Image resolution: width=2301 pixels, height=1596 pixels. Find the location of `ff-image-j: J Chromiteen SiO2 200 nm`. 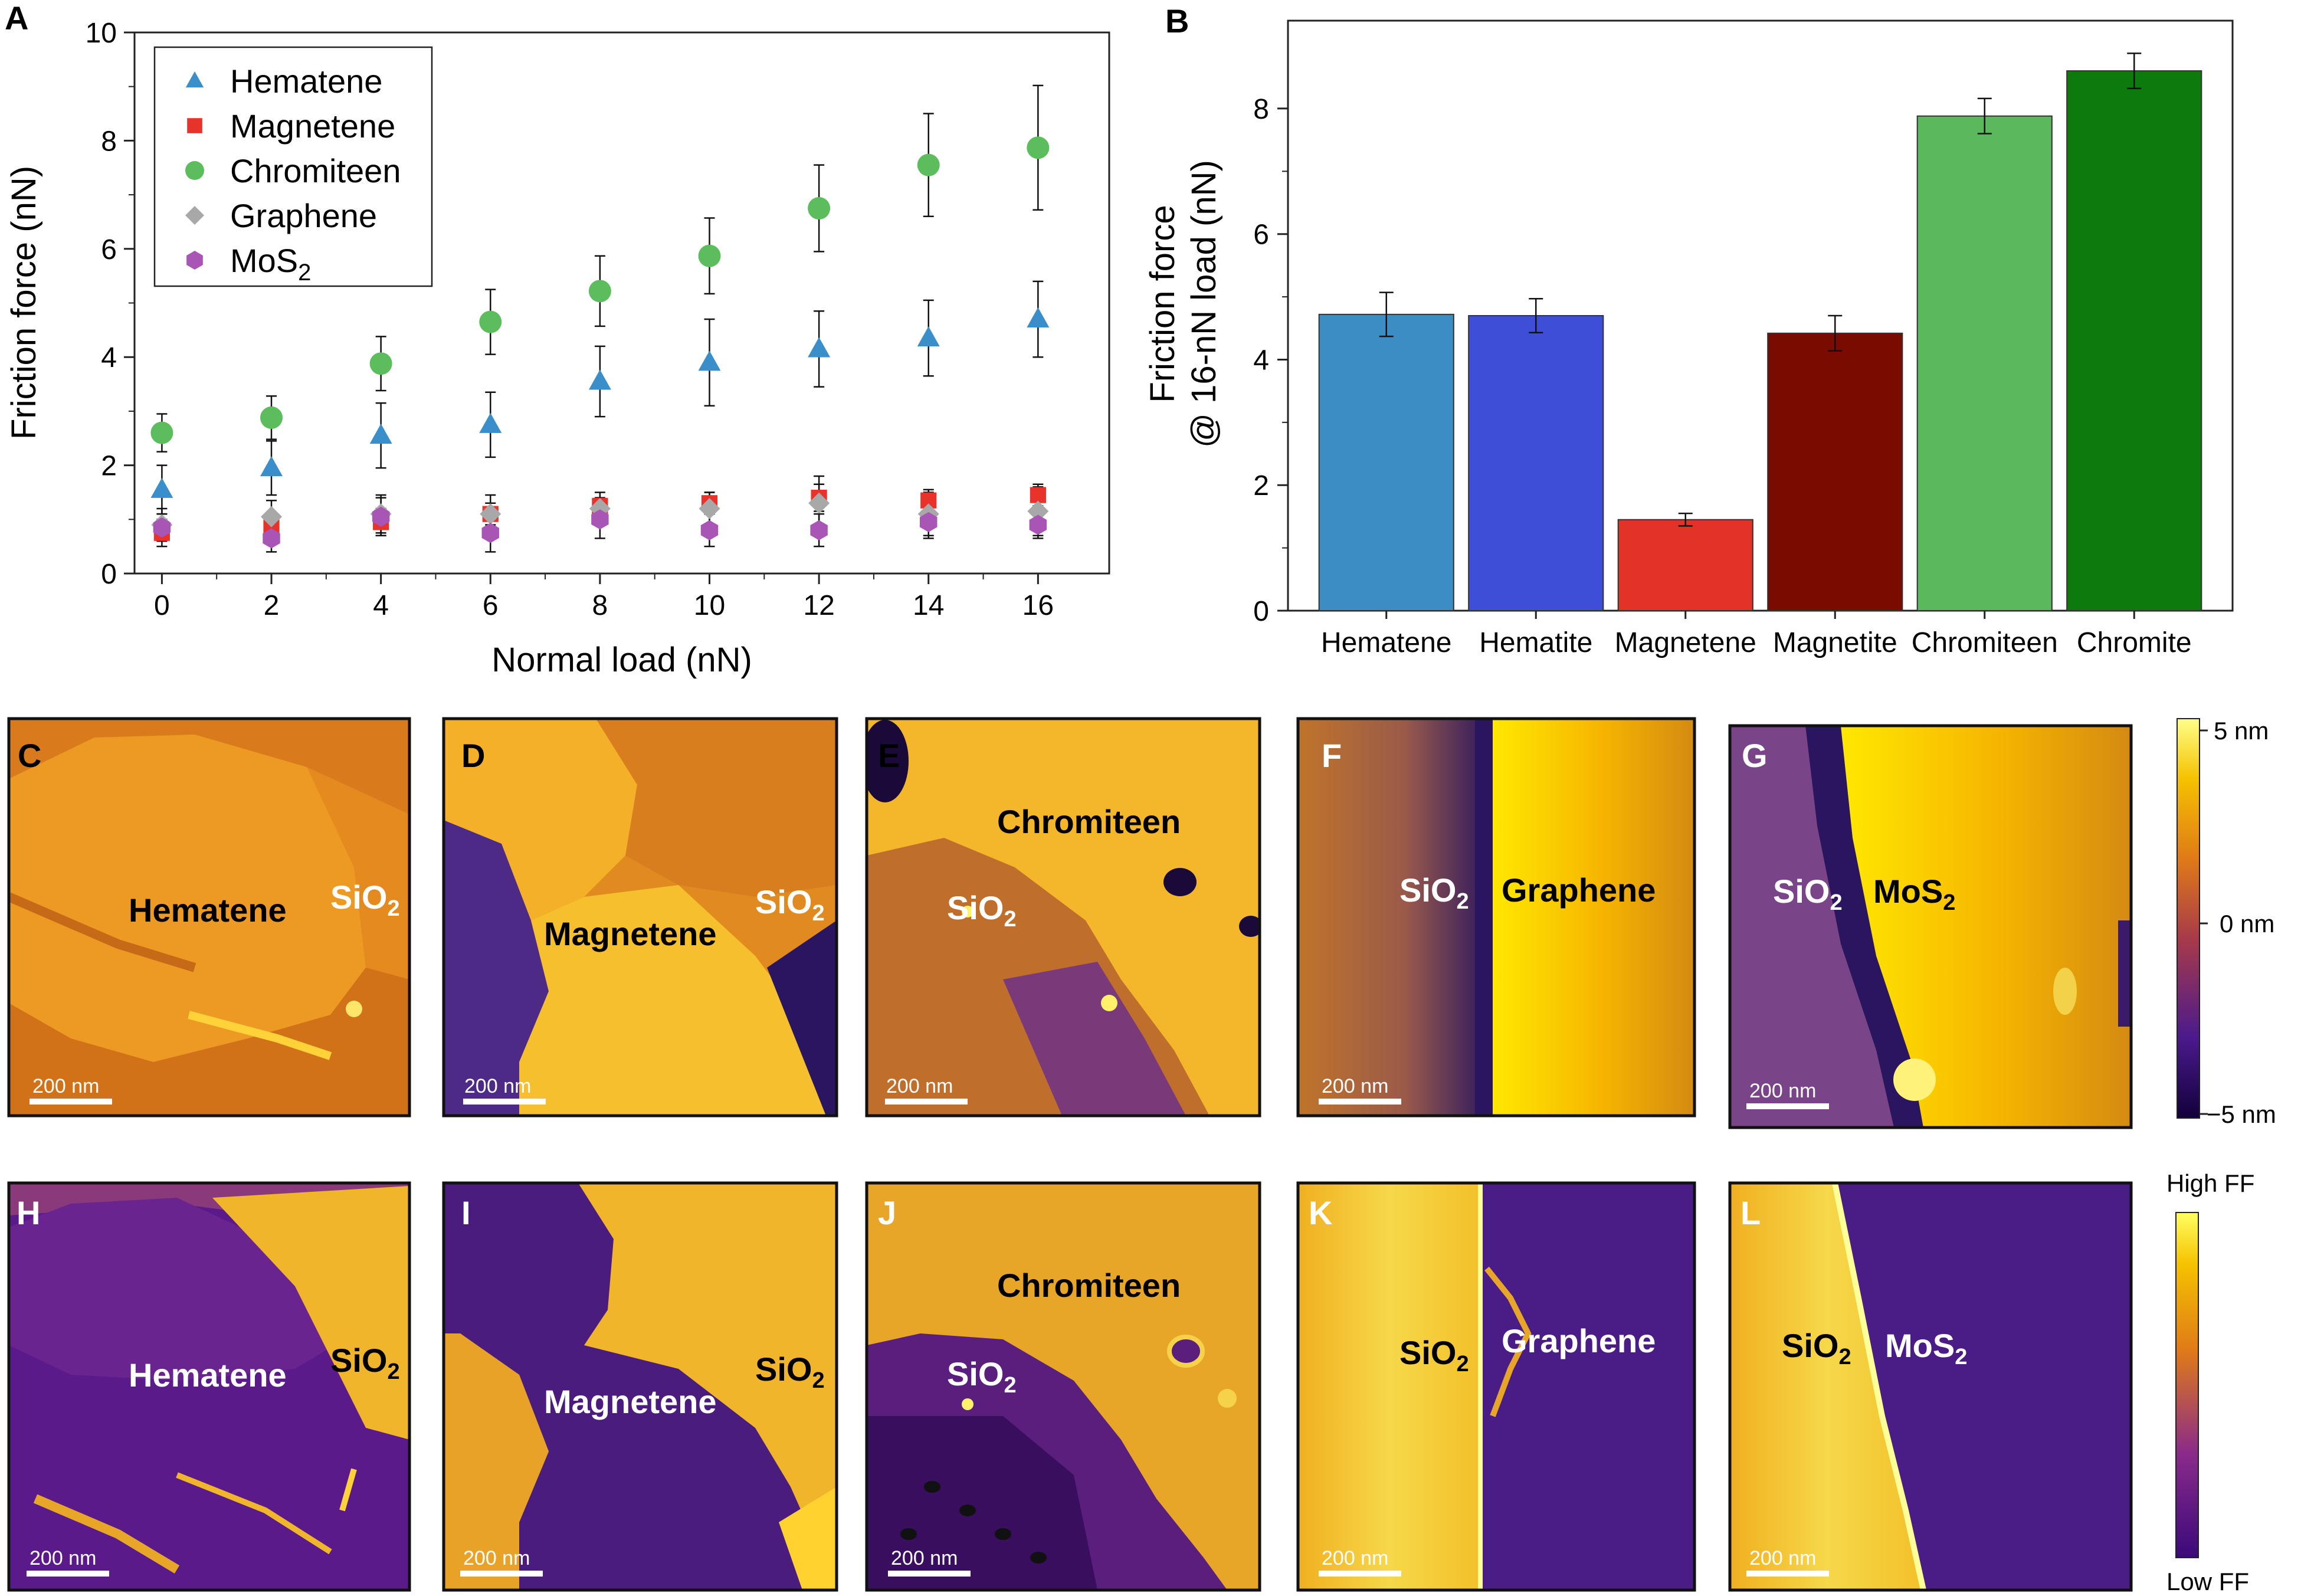

ff-image-j: J Chromiteen SiO2 200 nm is located at coordinates (1063, 1386).